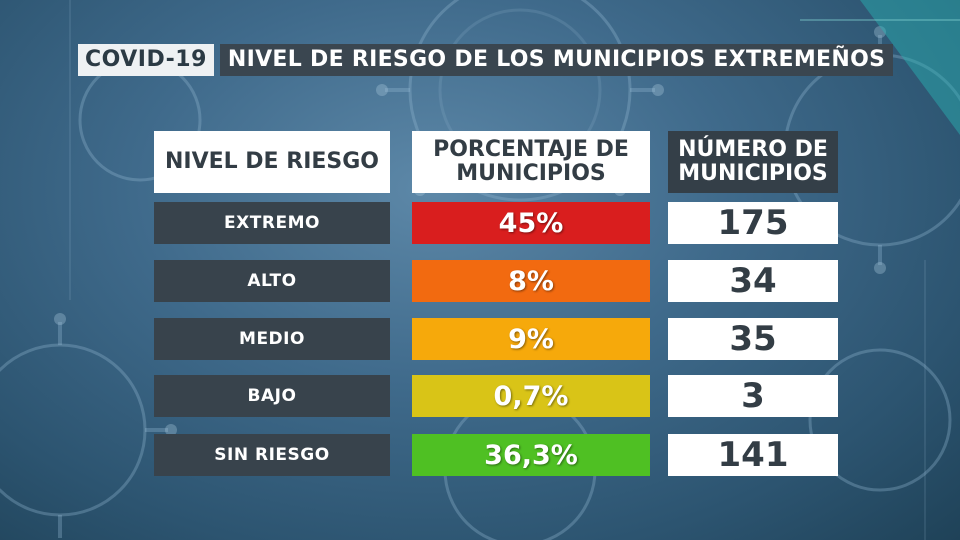 Image resolution: width=960 pixels, height=540 pixels. Describe the element at coordinates (753, 396) in the screenshot. I see `count-cell: 3` at that location.